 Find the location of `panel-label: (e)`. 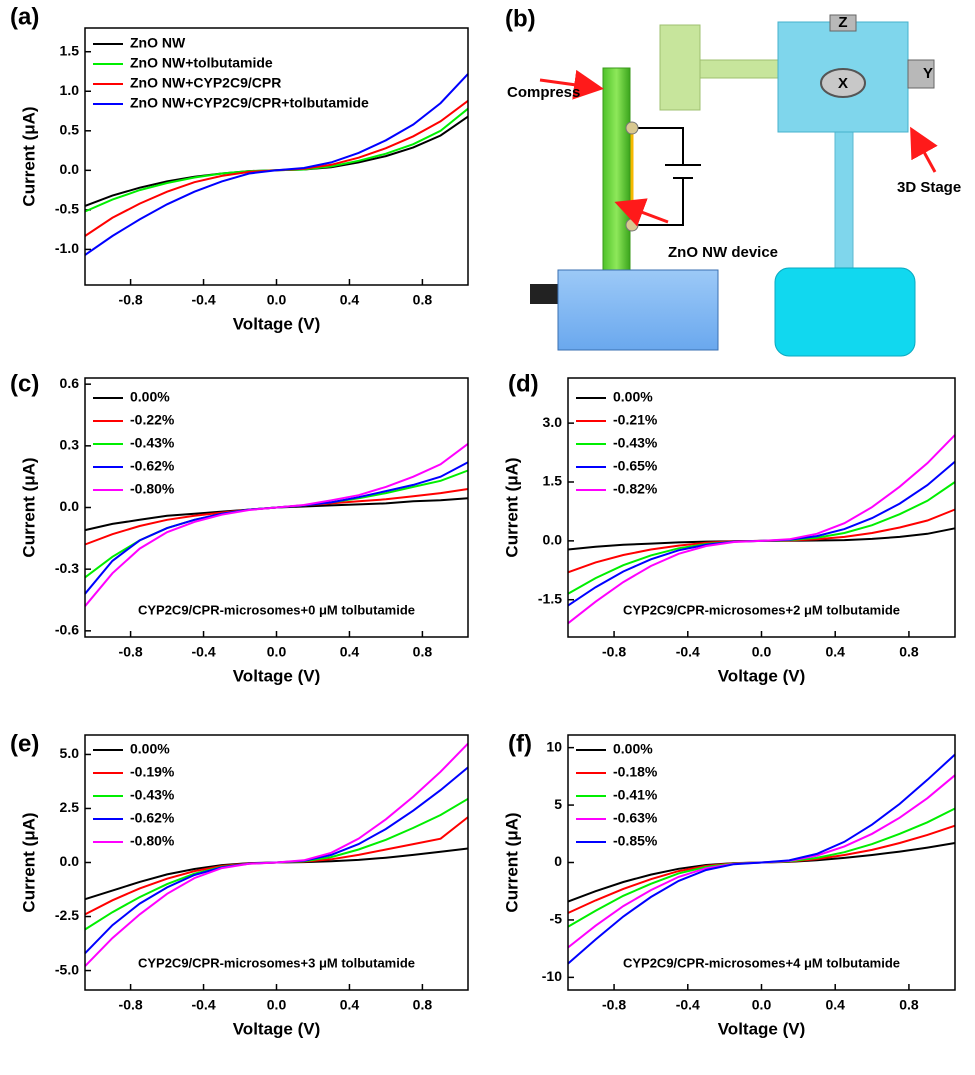

panel-label: (e) is located at coordinates (24, 743).